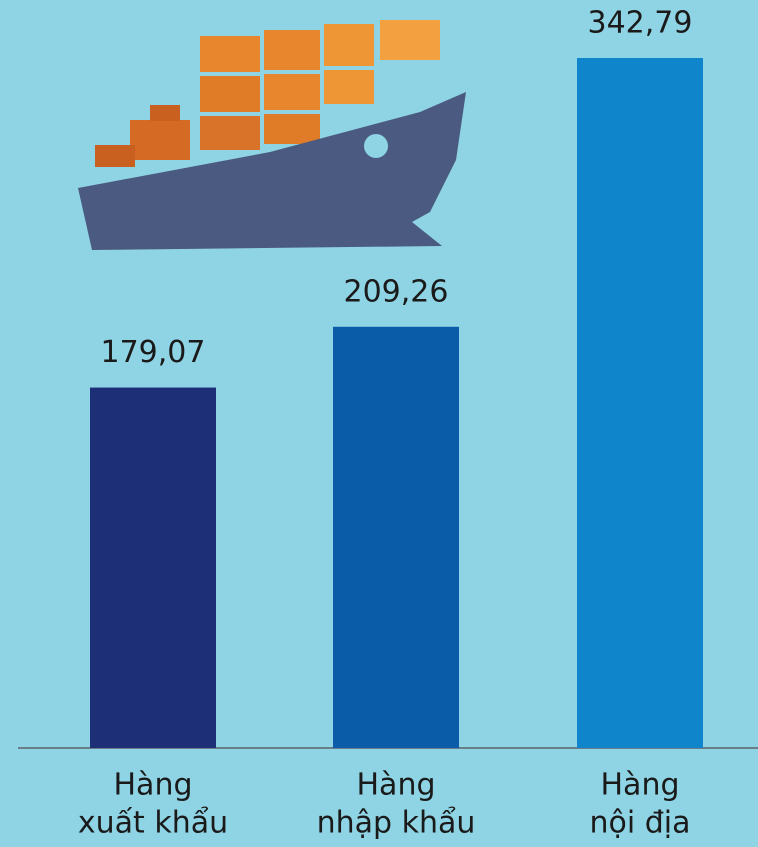  I want to click on value-label: 209,26, so click(396, 291).